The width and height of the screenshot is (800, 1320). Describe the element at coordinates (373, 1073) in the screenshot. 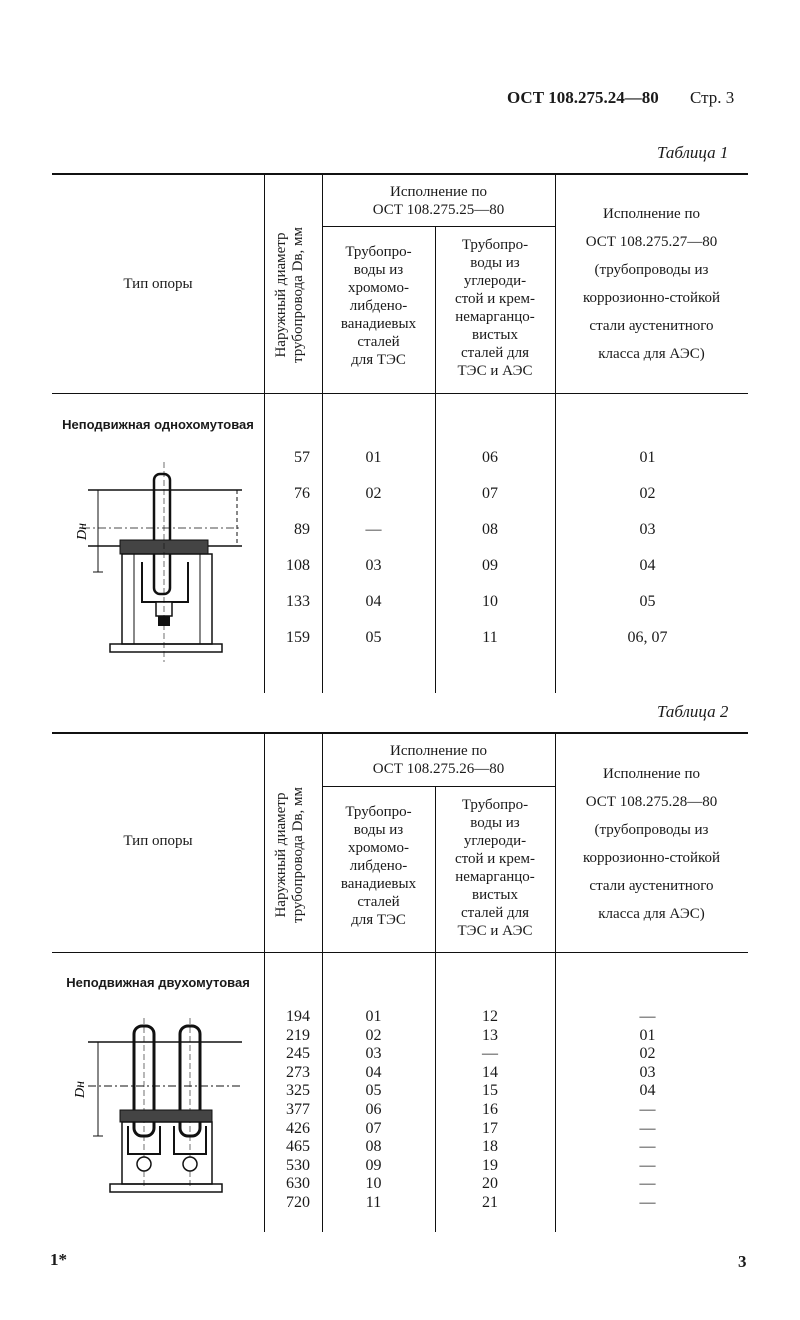

I see `table2-col-a-cell: 04` at that location.